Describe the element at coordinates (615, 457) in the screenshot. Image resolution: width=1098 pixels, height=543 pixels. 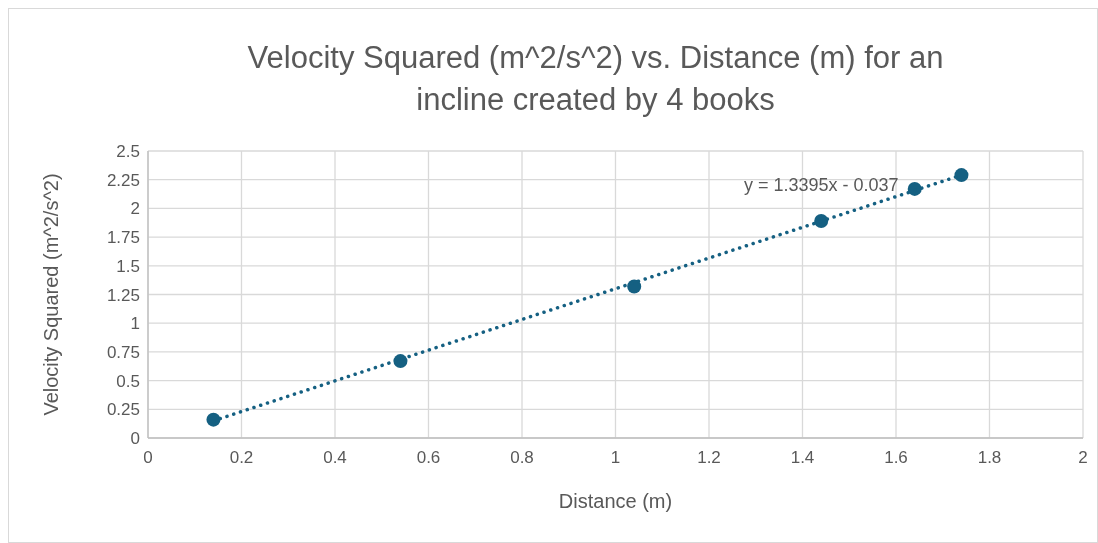
I see `x-tick-label: 1` at that location.